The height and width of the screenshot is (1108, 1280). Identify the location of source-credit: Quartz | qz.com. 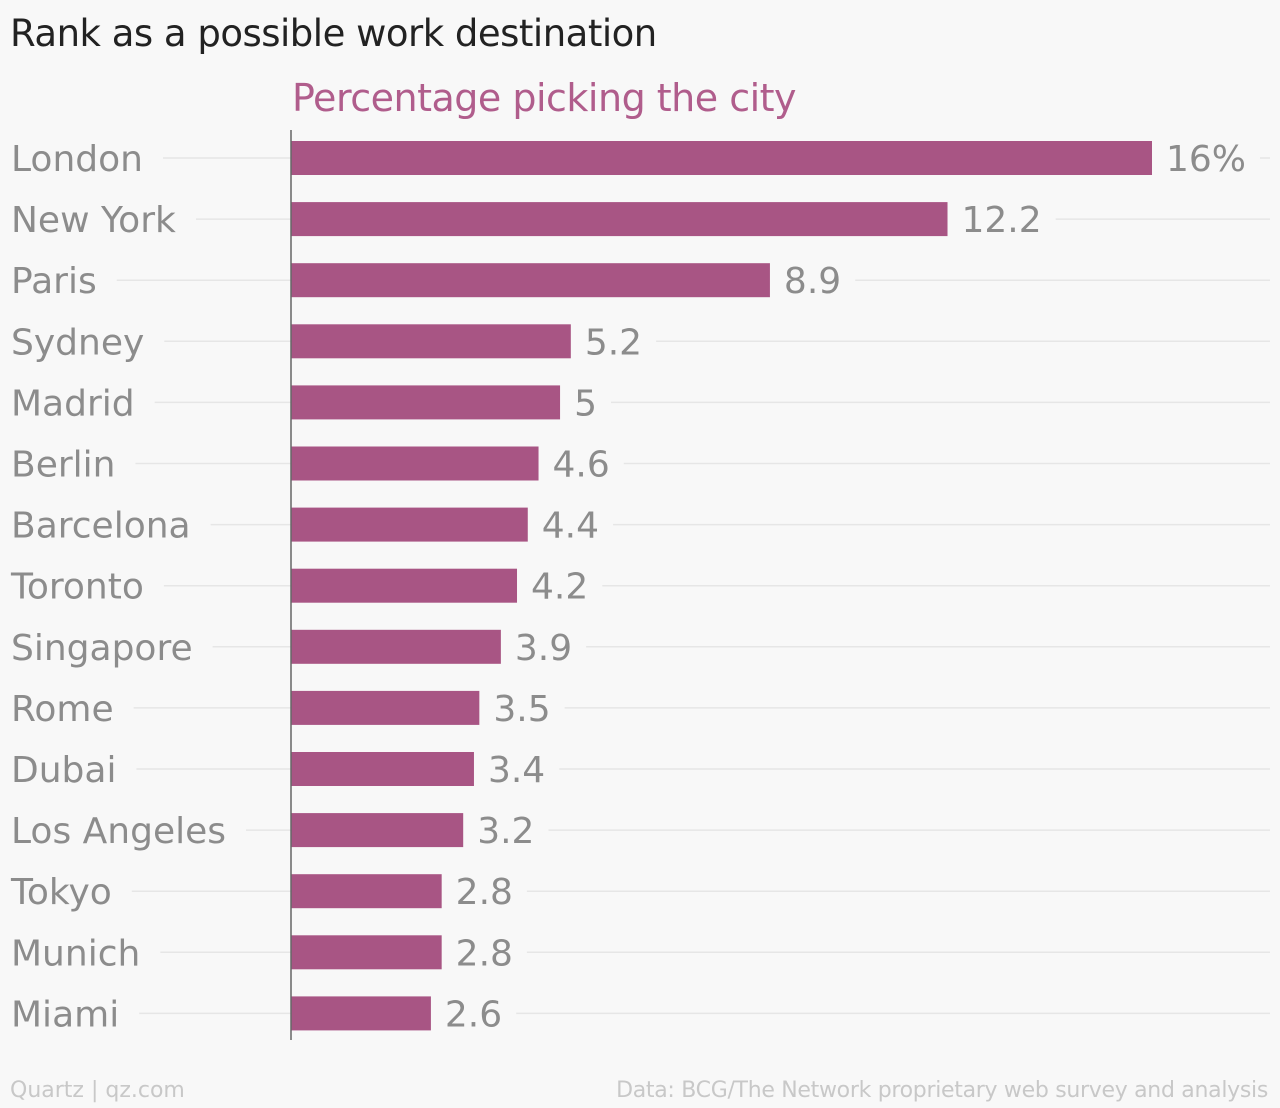
(97, 1090).